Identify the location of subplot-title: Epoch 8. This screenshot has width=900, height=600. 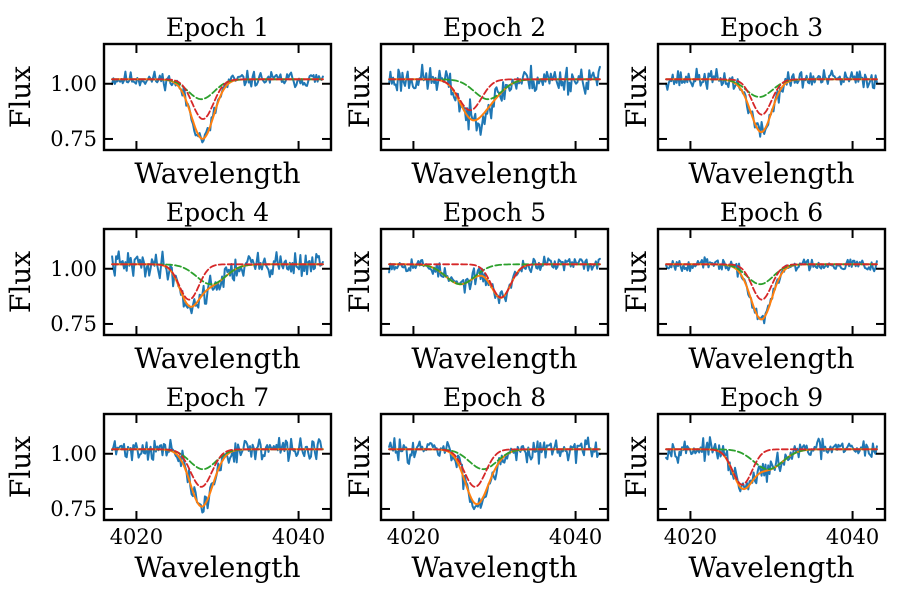
(494, 397).